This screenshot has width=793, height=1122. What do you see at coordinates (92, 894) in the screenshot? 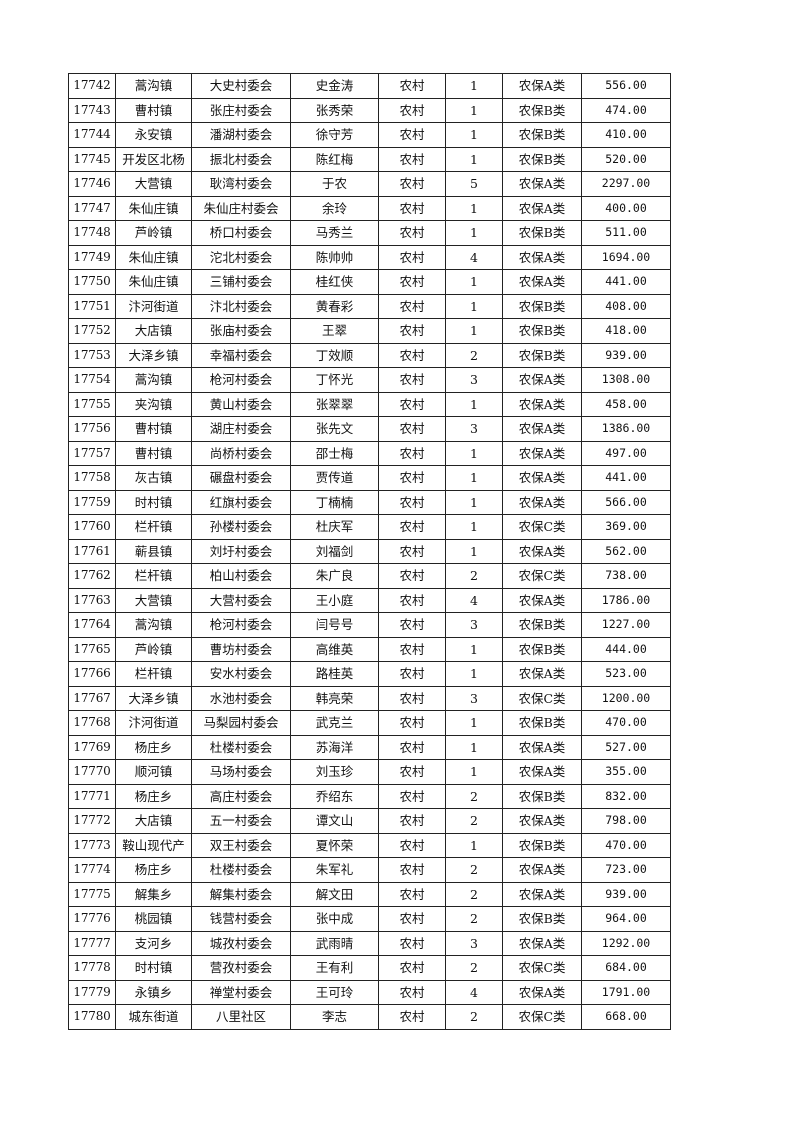
I see `record-id-cell: 17775` at bounding box center [92, 894].